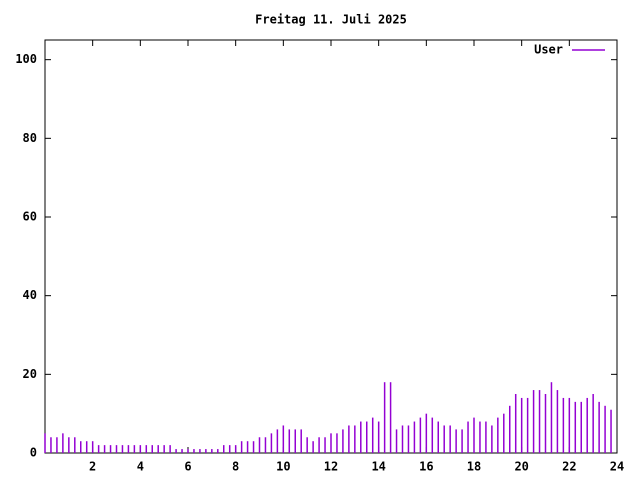  What do you see at coordinates (30, 295) in the screenshot?
I see `y-tick-label: 40` at bounding box center [30, 295].